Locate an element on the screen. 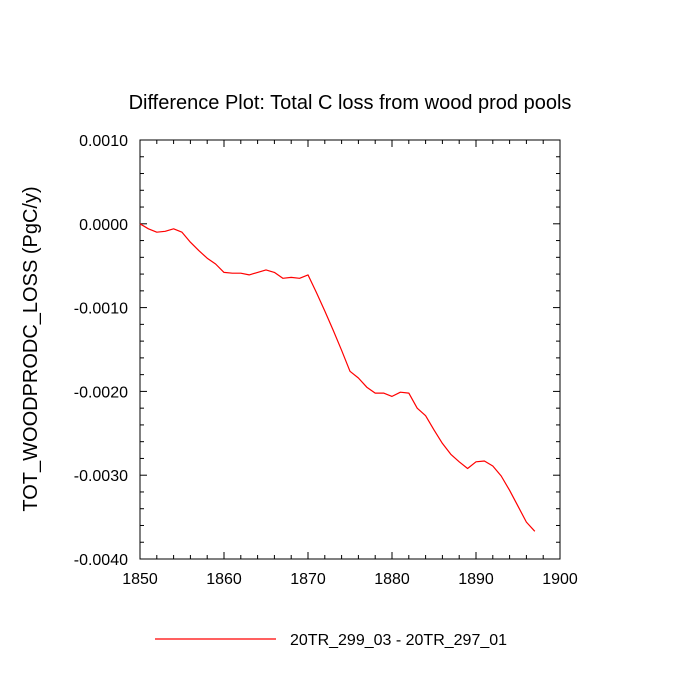  legend: 20TR_299_03 - 20TR_297_01 is located at coordinates (331, 640).